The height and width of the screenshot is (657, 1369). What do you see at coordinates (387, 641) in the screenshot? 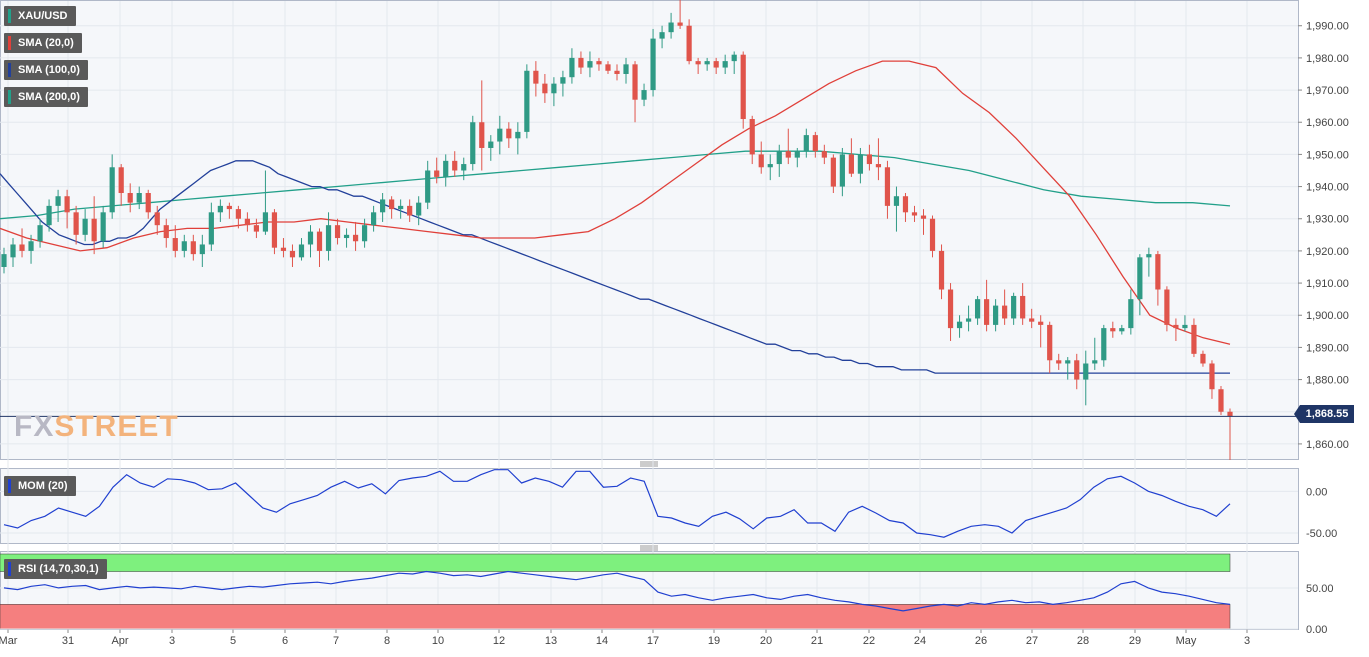
I see `x-tick-label: 8` at bounding box center [387, 641].